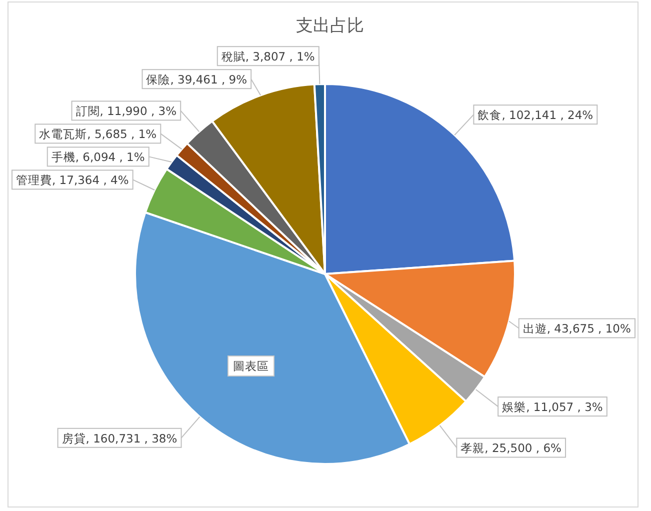  What do you see at coordinates (72, 180) in the screenshot?
I see `slice-label: 管理費, 17,364 , 4%` at bounding box center [72, 180].